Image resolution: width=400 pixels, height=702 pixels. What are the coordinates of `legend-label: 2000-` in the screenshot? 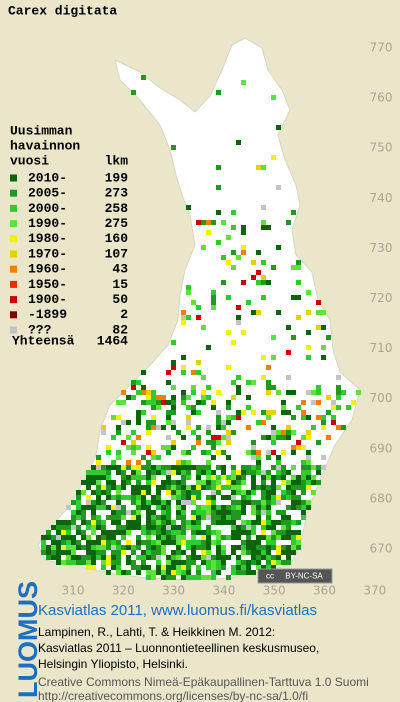 It's located at (47, 208).